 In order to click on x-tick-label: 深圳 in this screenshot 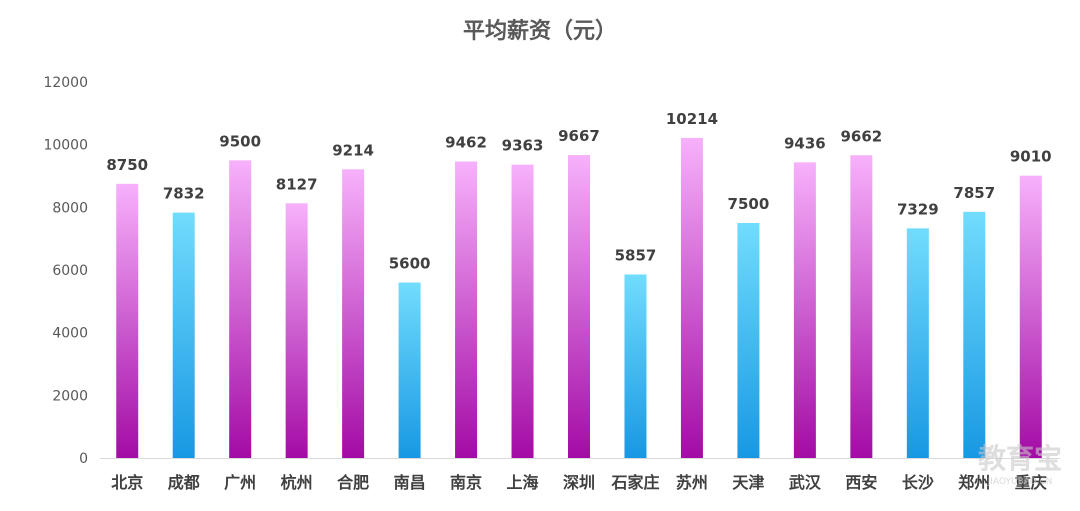, I will do `click(579, 482)`.